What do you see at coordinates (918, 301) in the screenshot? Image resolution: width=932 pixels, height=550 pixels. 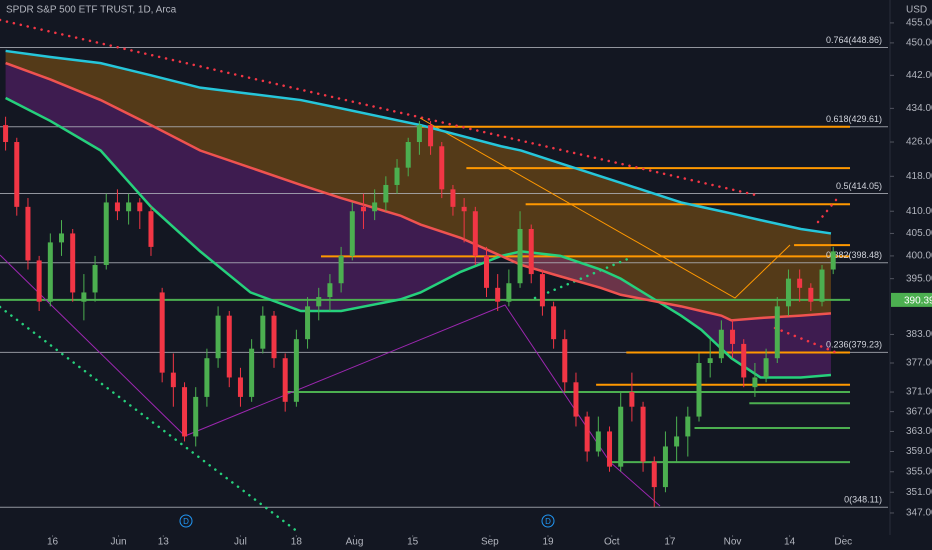 I see `price-tag-label: 390.39` at bounding box center [918, 301].